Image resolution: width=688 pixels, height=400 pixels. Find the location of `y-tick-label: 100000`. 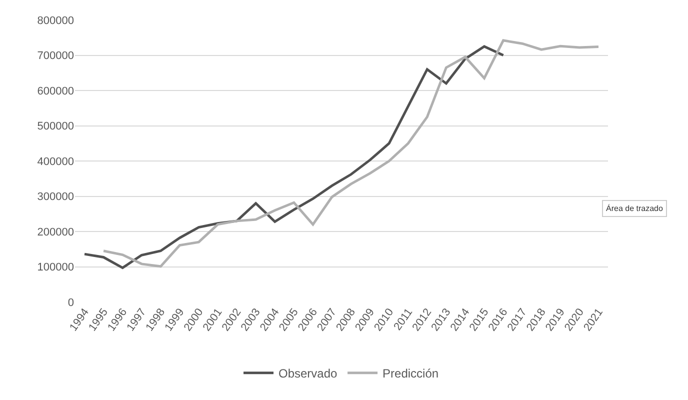

y-tick-label: 100000 is located at coordinates (55, 268).